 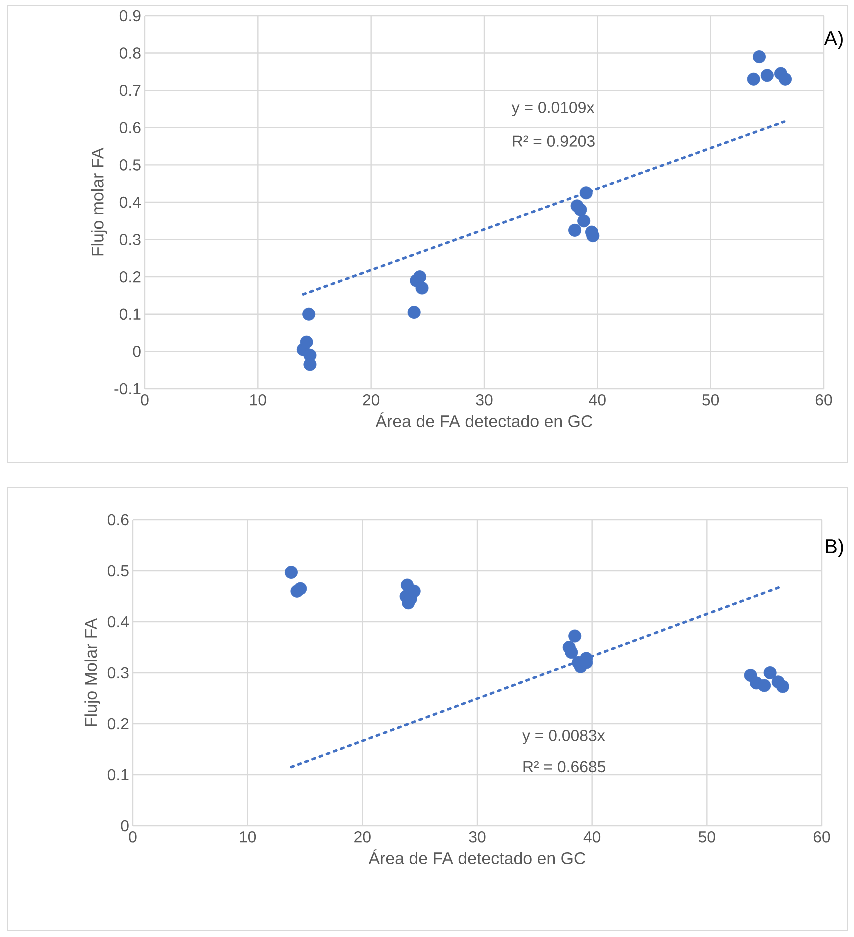 I want to click on y-axis-title: Flujo Molar FA, so click(x=92, y=672).